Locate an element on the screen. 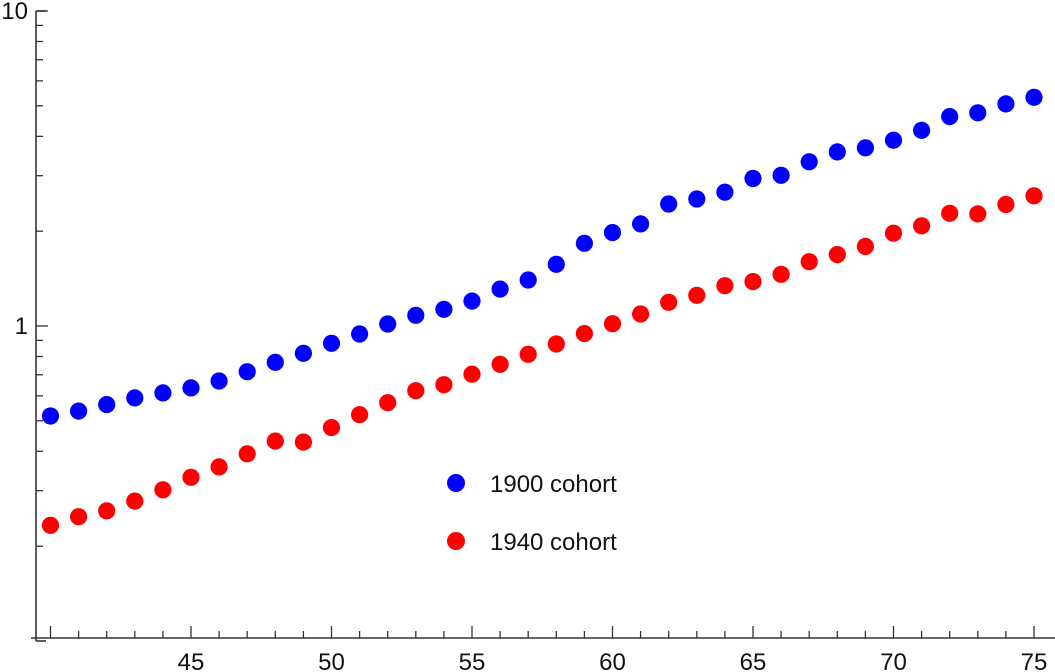  legend-marker-blue is located at coordinates (456, 483).